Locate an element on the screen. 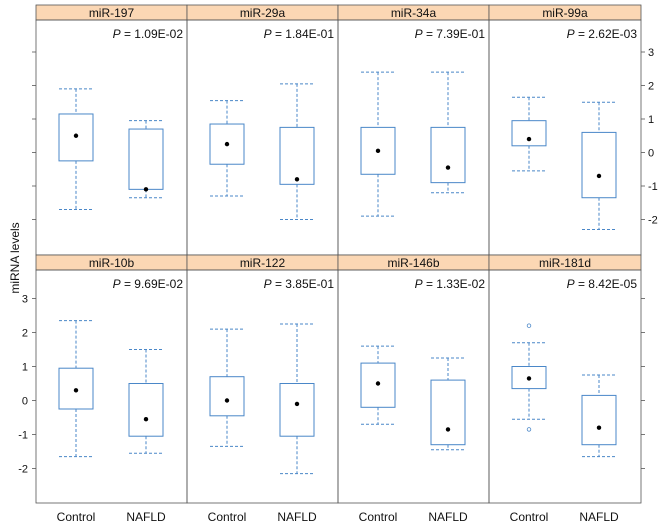 The width and height of the screenshot is (663, 527). panel-8-nafld-box-plot is located at coordinates (599, 416).